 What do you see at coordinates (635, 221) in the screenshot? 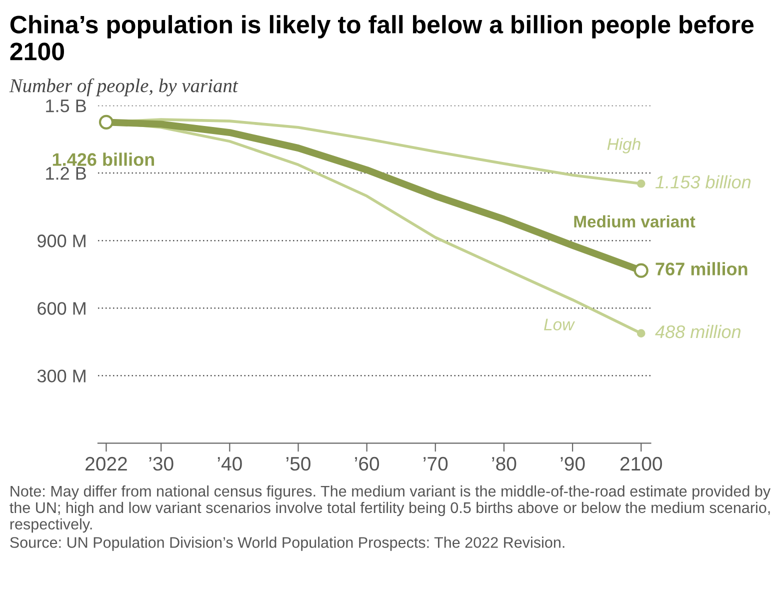
I see `series-label: Medium variant` at bounding box center [635, 221].